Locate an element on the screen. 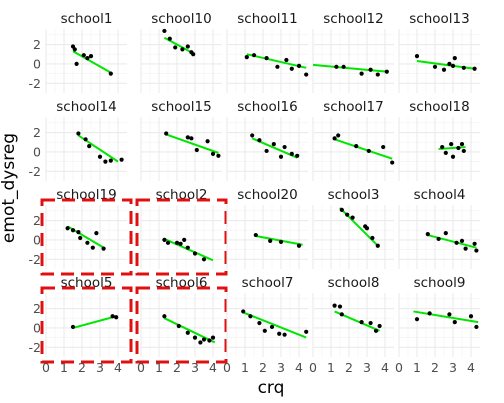  facet-panel: school17 is located at coordinates (353, 140).